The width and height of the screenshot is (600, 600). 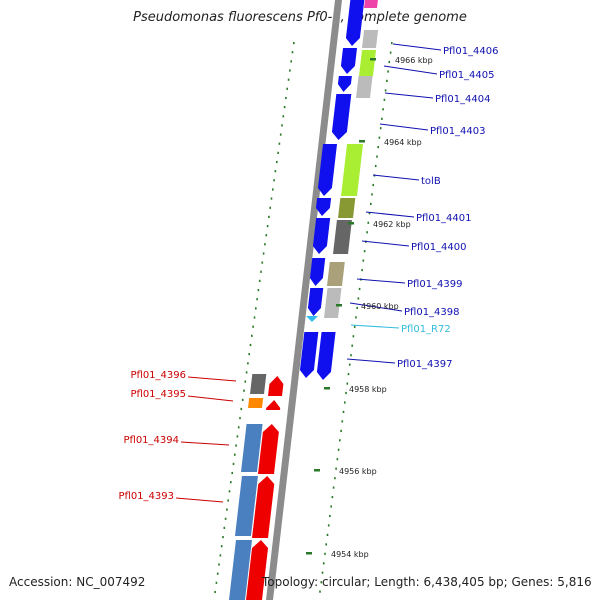 I want to click on gene-label: Pfl01_4395, so click(x=158, y=394).